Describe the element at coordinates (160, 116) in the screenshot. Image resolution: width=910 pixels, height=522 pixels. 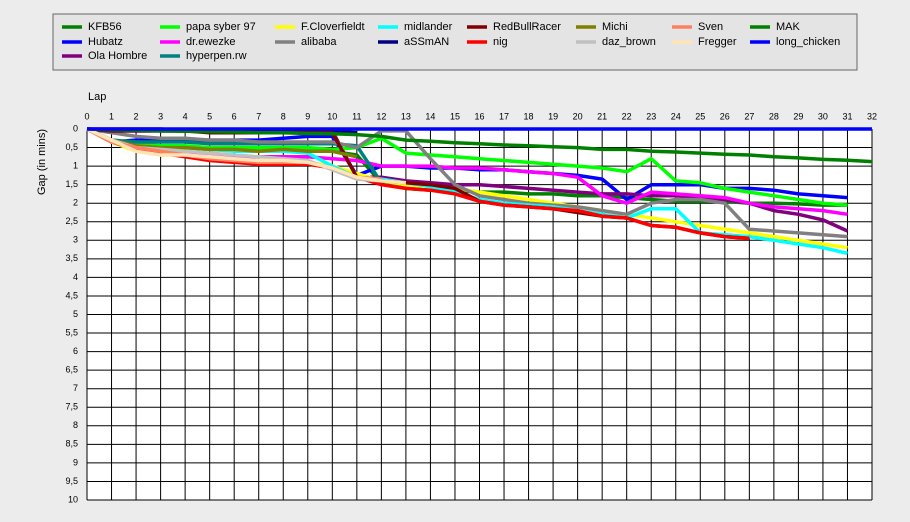
I see `x-tick-label: 3` at that location.